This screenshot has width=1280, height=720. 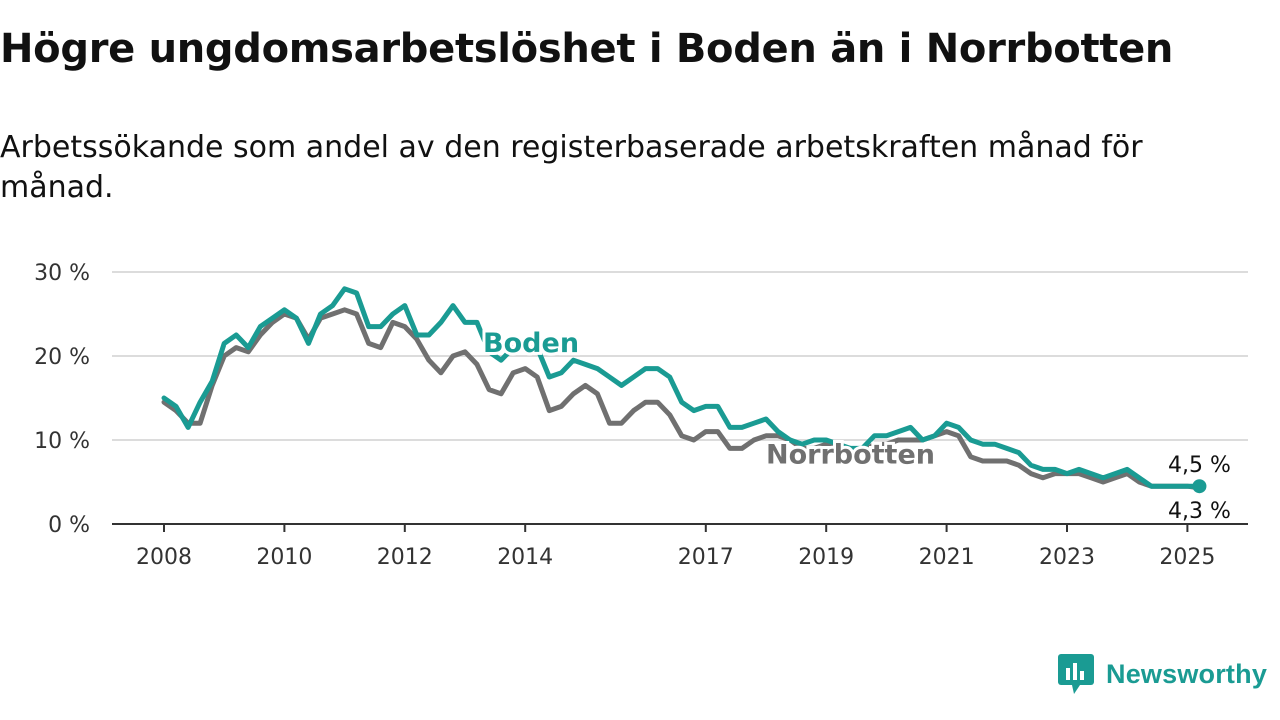 What do you see at coordinates (1076, 674) in the screenshot?
I see `newsworthy-logo-icon` at bounding box center [1076, 674].